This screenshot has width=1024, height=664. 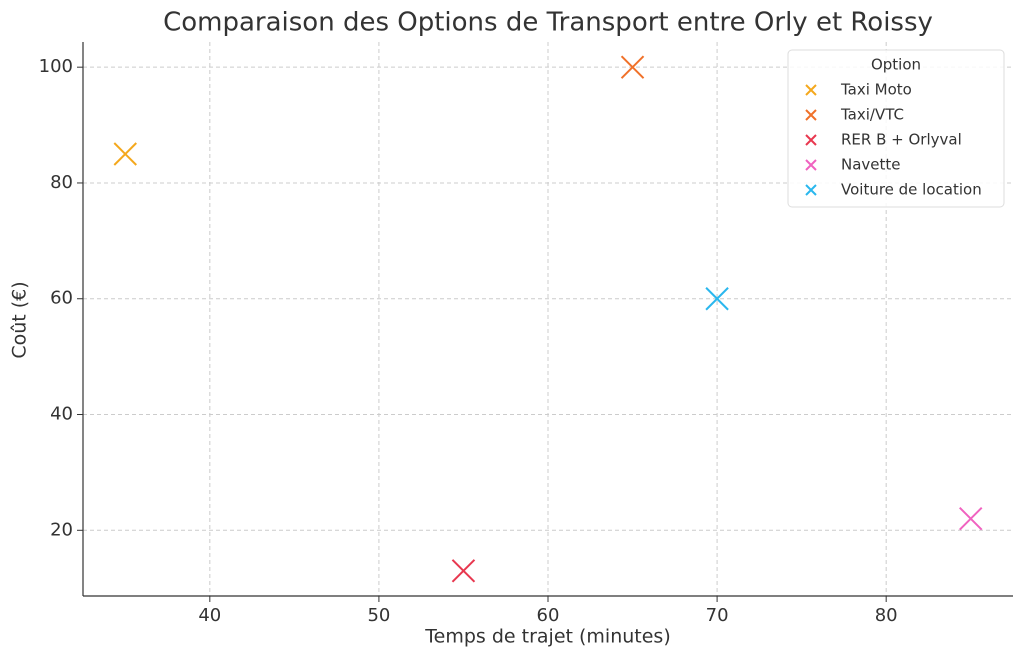 I want to click on legend-title: Option, so click(x=896, y=65).